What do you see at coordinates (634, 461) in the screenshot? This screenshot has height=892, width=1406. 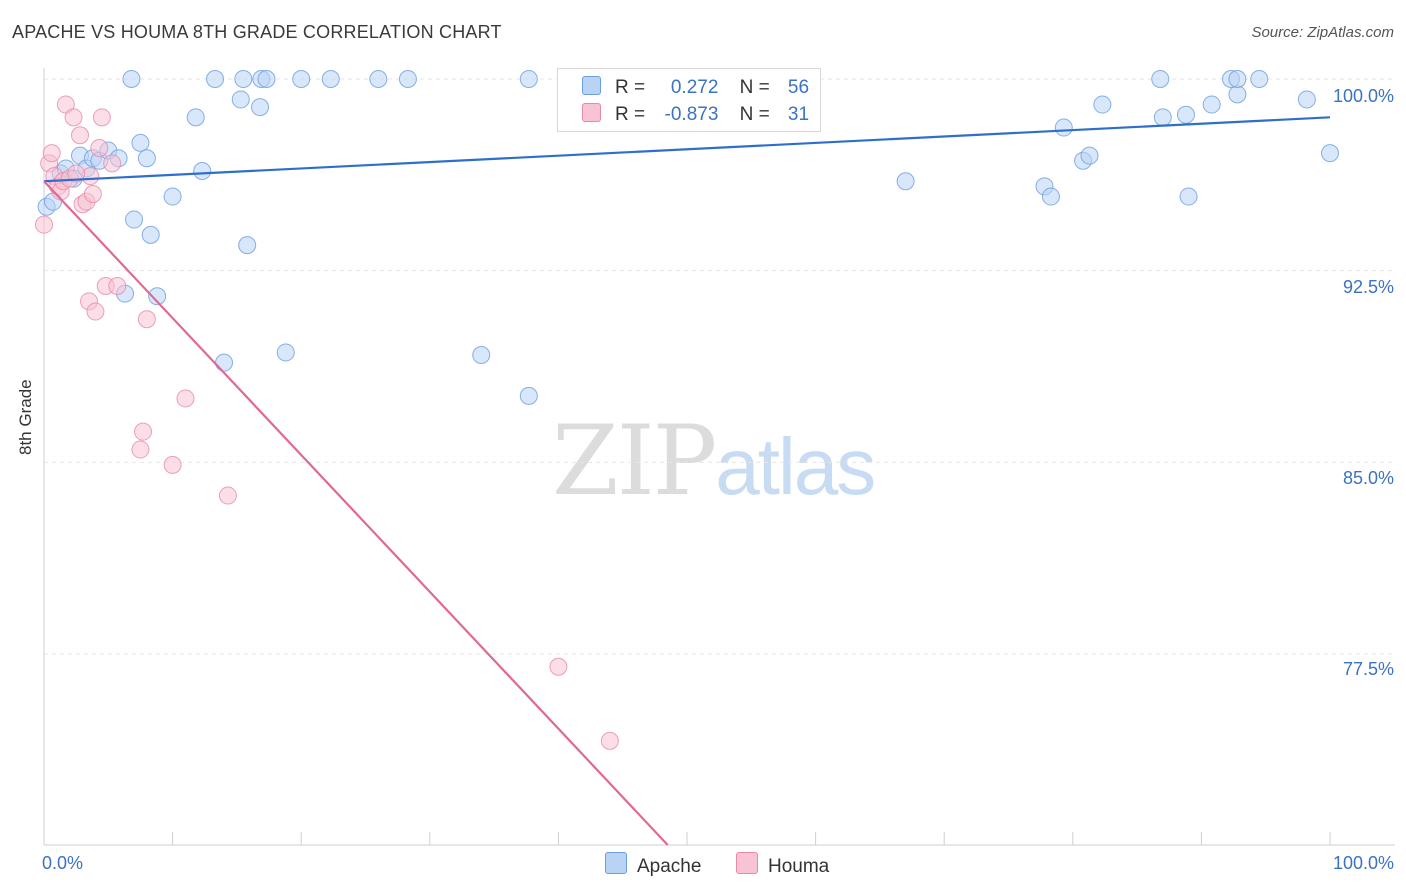 I see `watermark-zip: ZIP` at bounding box center [634, 461].